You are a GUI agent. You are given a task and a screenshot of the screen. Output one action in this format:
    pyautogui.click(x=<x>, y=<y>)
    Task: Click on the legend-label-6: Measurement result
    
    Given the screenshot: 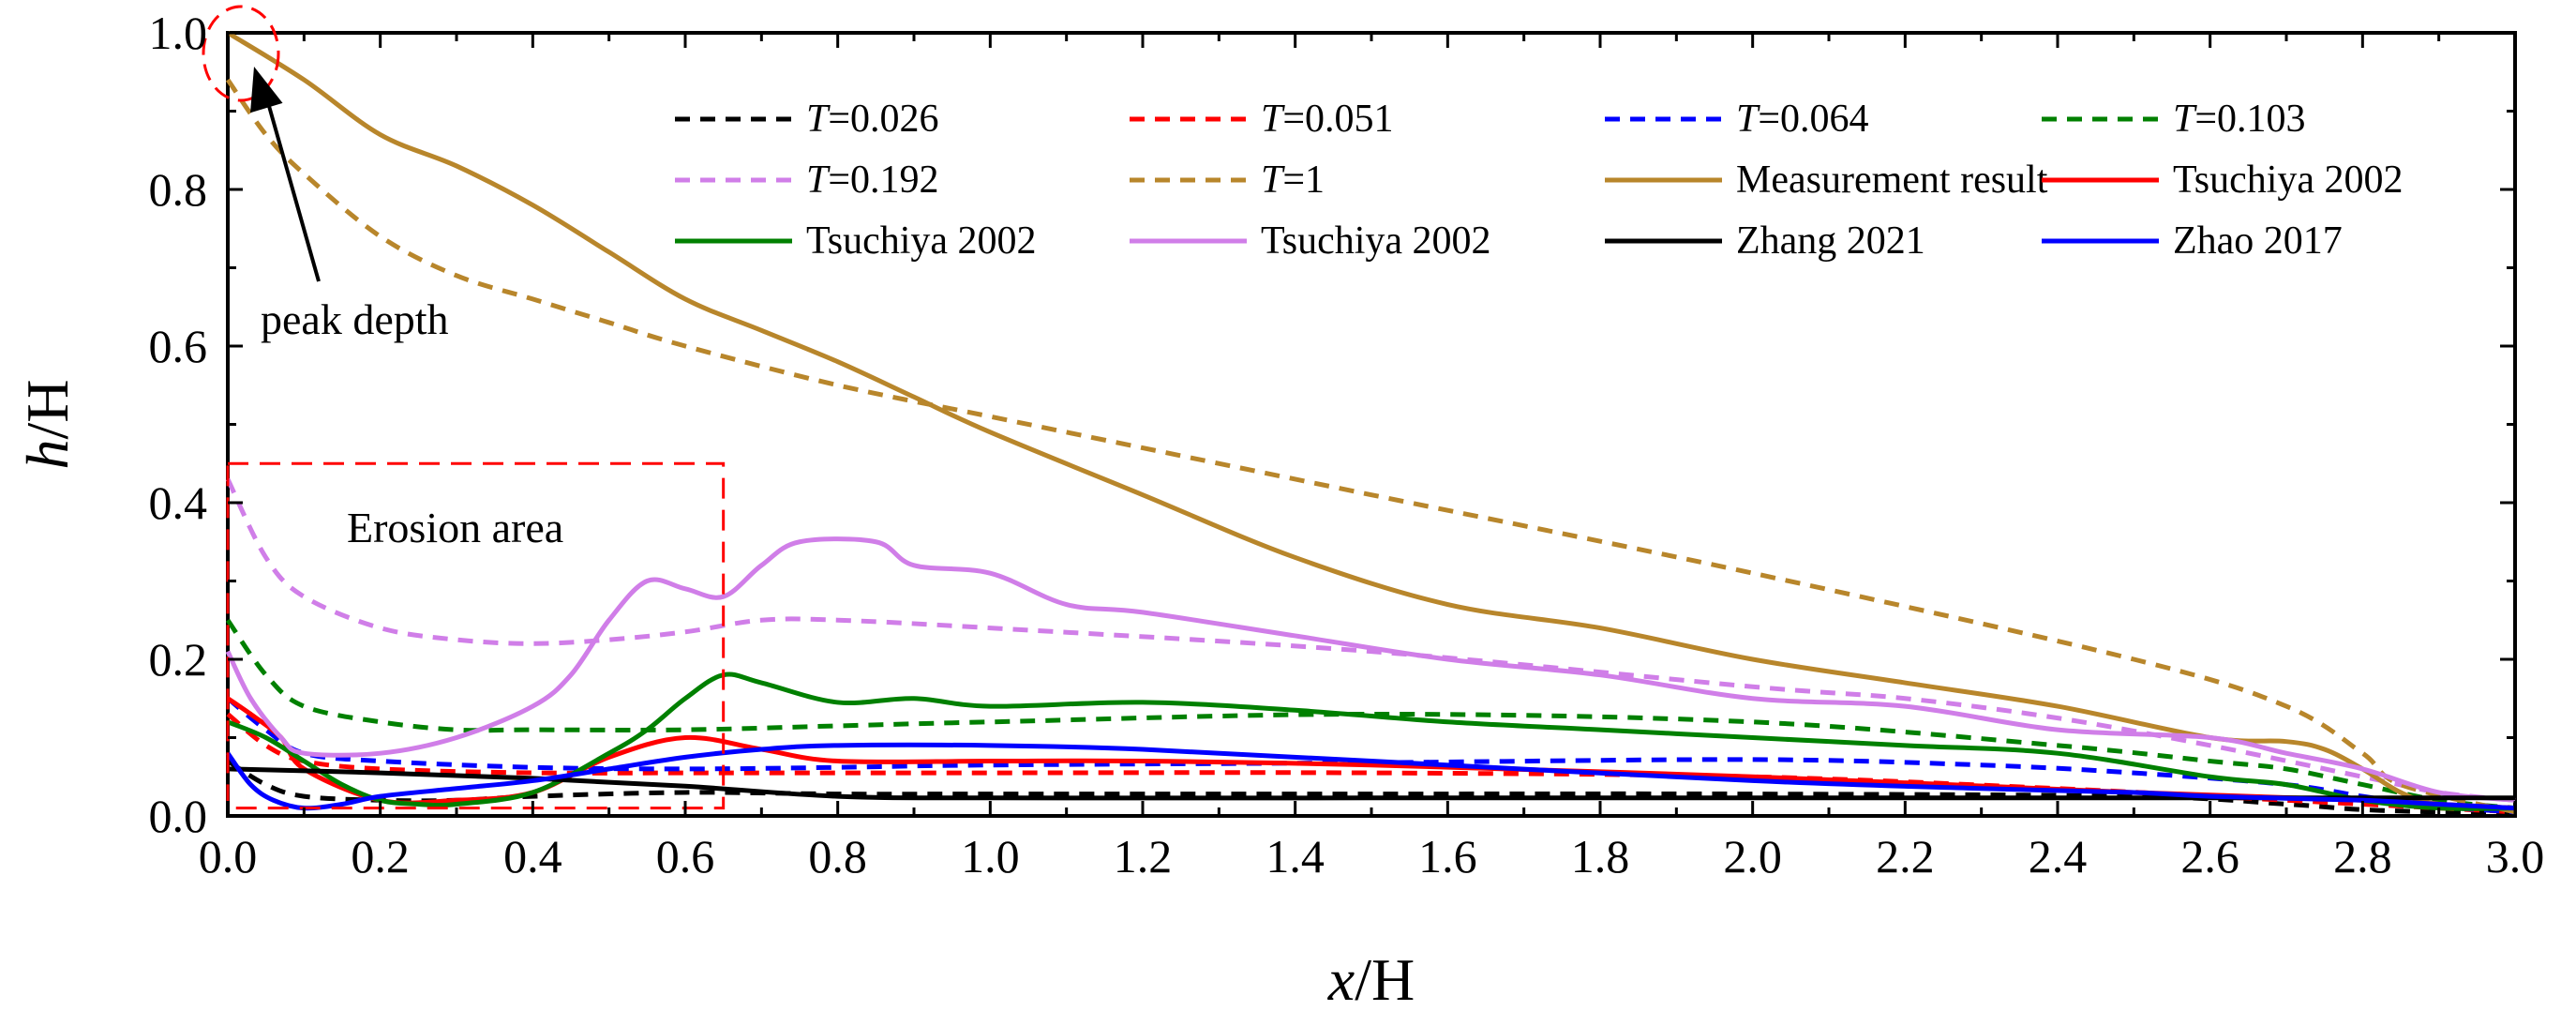 What is the action you would take?
    pyautogui.click(x=1892, y=180)
    